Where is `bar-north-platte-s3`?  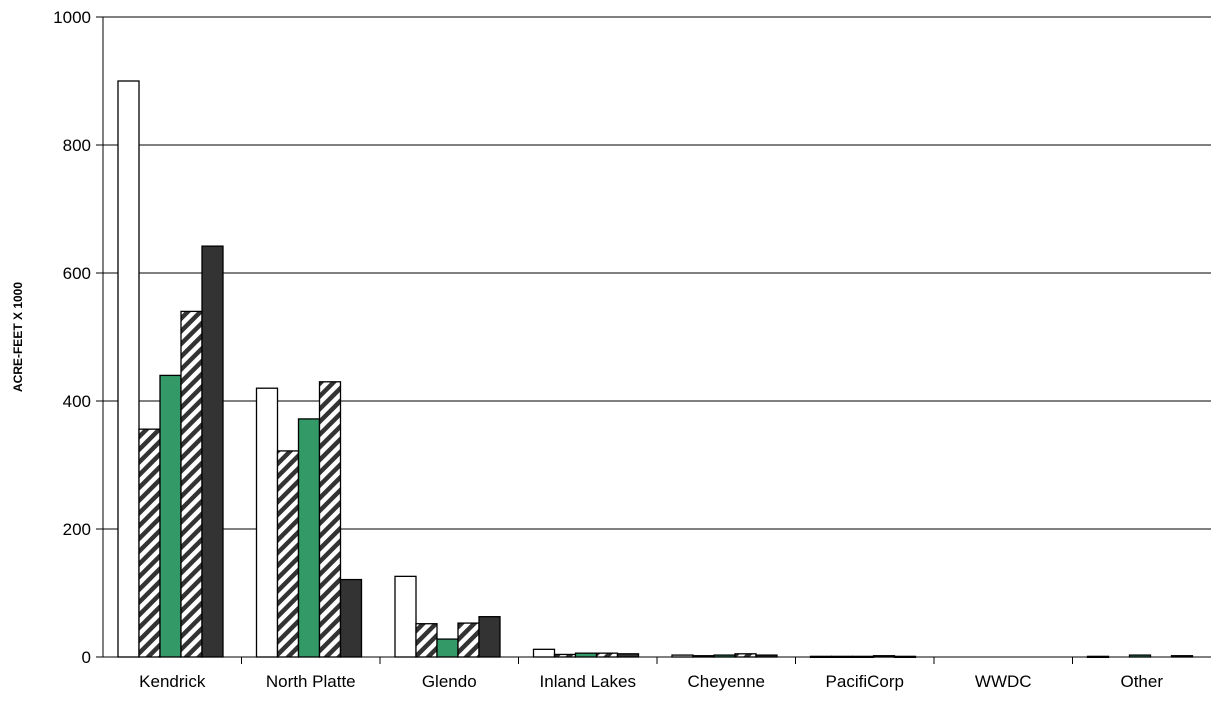
bar-north-platte-s3 is located at coordinates (309, 538).